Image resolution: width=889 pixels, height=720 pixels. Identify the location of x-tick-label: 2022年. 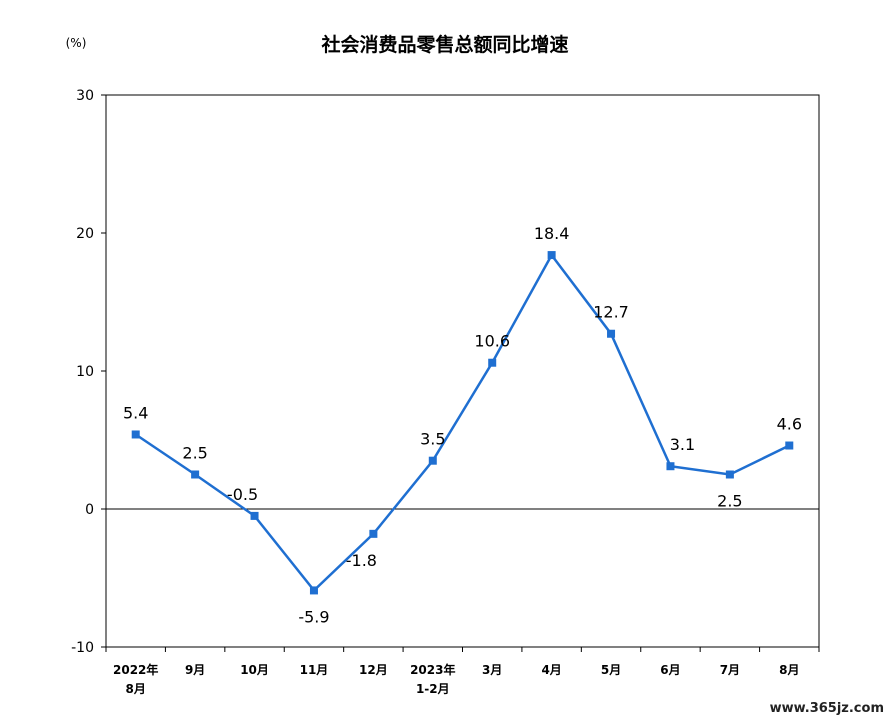
(135, 669).